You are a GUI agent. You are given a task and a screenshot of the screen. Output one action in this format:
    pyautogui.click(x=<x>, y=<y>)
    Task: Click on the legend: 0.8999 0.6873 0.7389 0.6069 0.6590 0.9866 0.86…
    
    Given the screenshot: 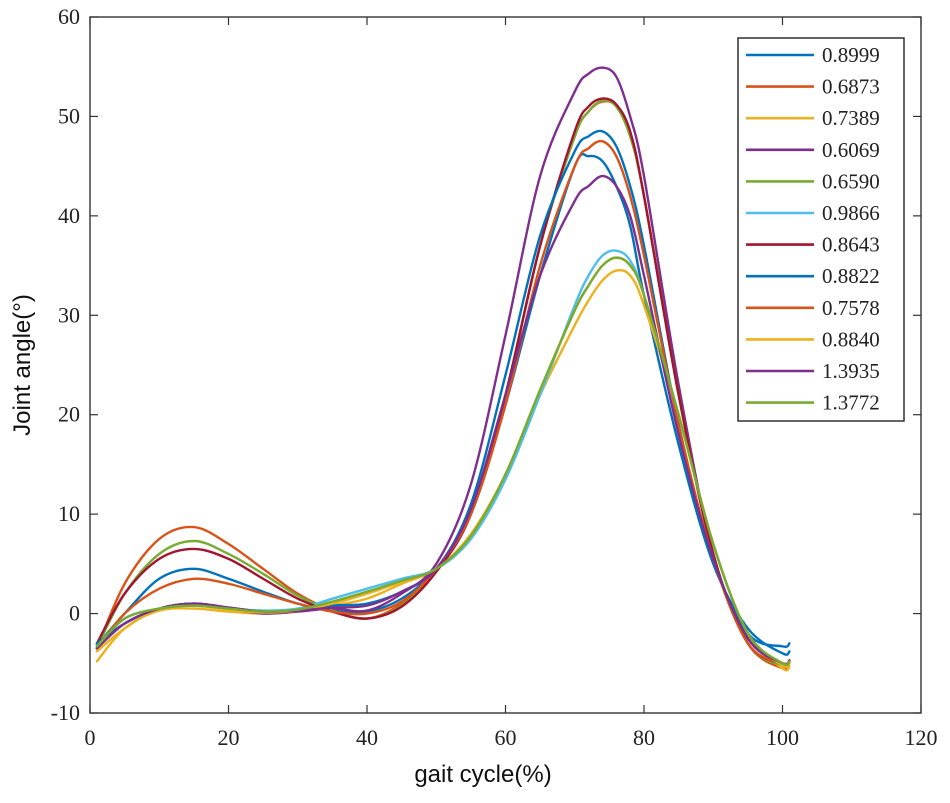 What is the action you would take?
    pyautogui.click(x=821, y=229)
    